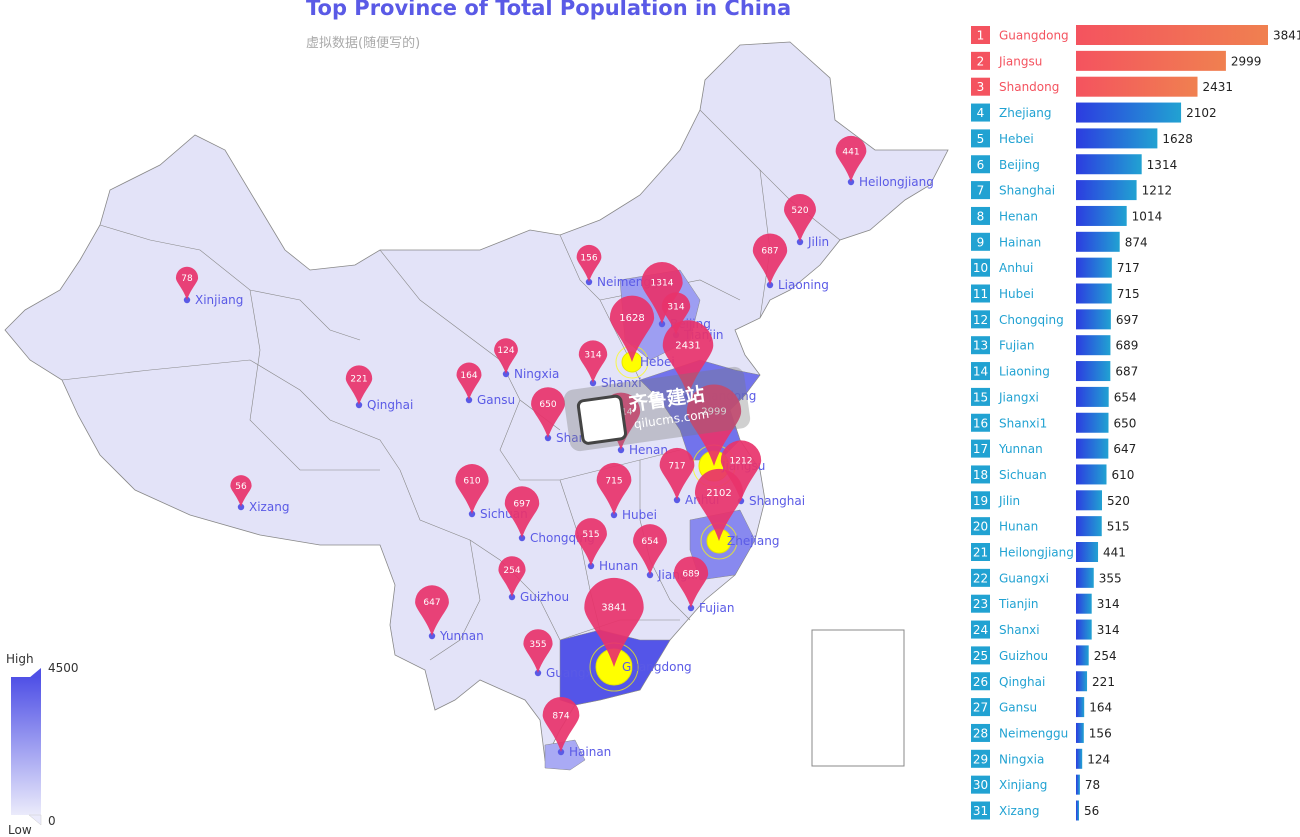 This screenshot has width=1300, height=837. What do you see at coordinates (1118, 501) in the screenshot?
I see `value-label: 520` at bounding box center [1118, 501].